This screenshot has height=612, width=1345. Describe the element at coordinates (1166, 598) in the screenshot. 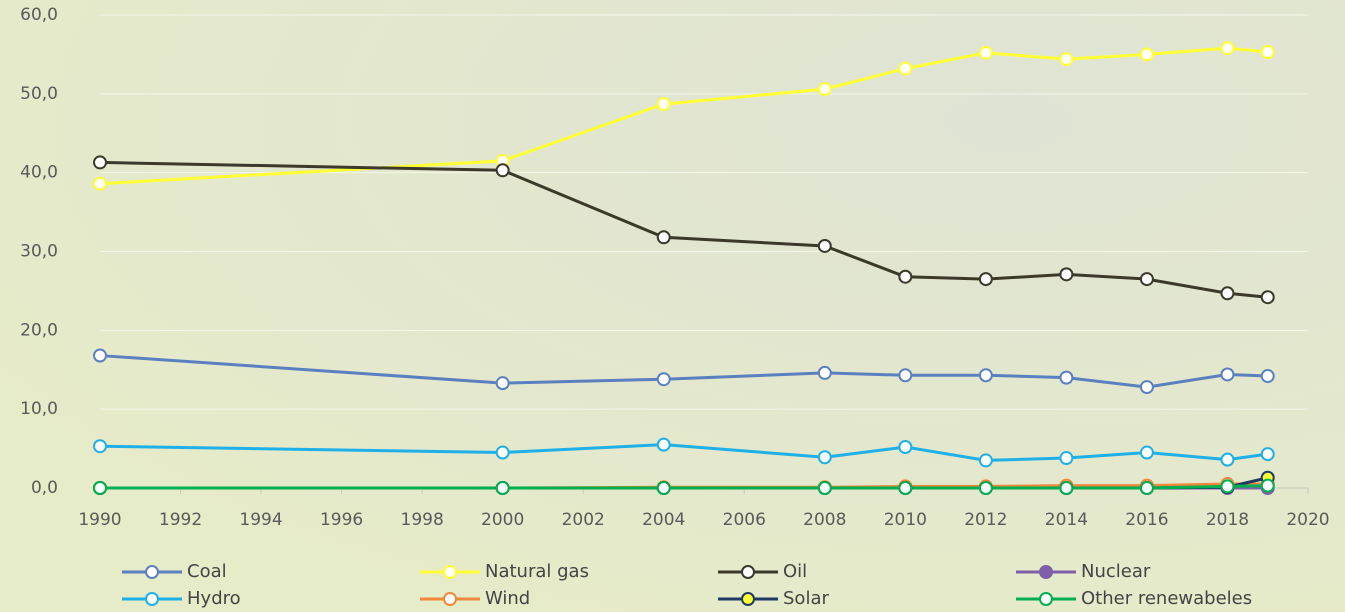

I see `legend-label: Other renewabeles` at that location.